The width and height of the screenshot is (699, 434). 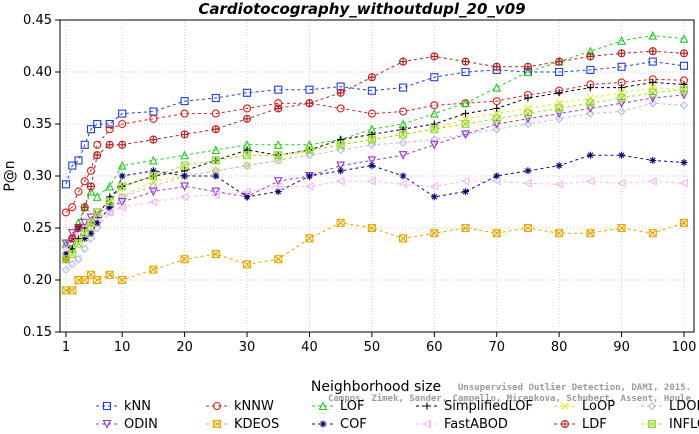 I want to click on legend-label: LoOP, so click(x=598, y=406).